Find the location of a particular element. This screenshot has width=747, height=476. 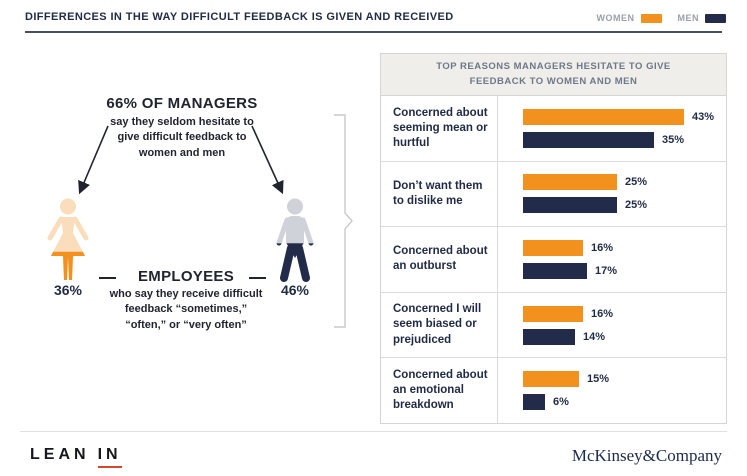

managers-subtext-line: give difficult feedback to is located at coordinates (182, 137).